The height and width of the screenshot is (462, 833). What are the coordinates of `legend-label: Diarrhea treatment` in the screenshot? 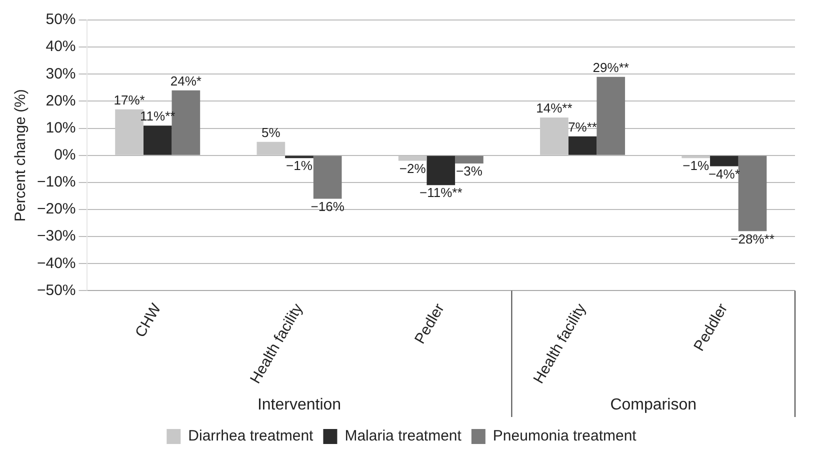 It's located at (251, 436).